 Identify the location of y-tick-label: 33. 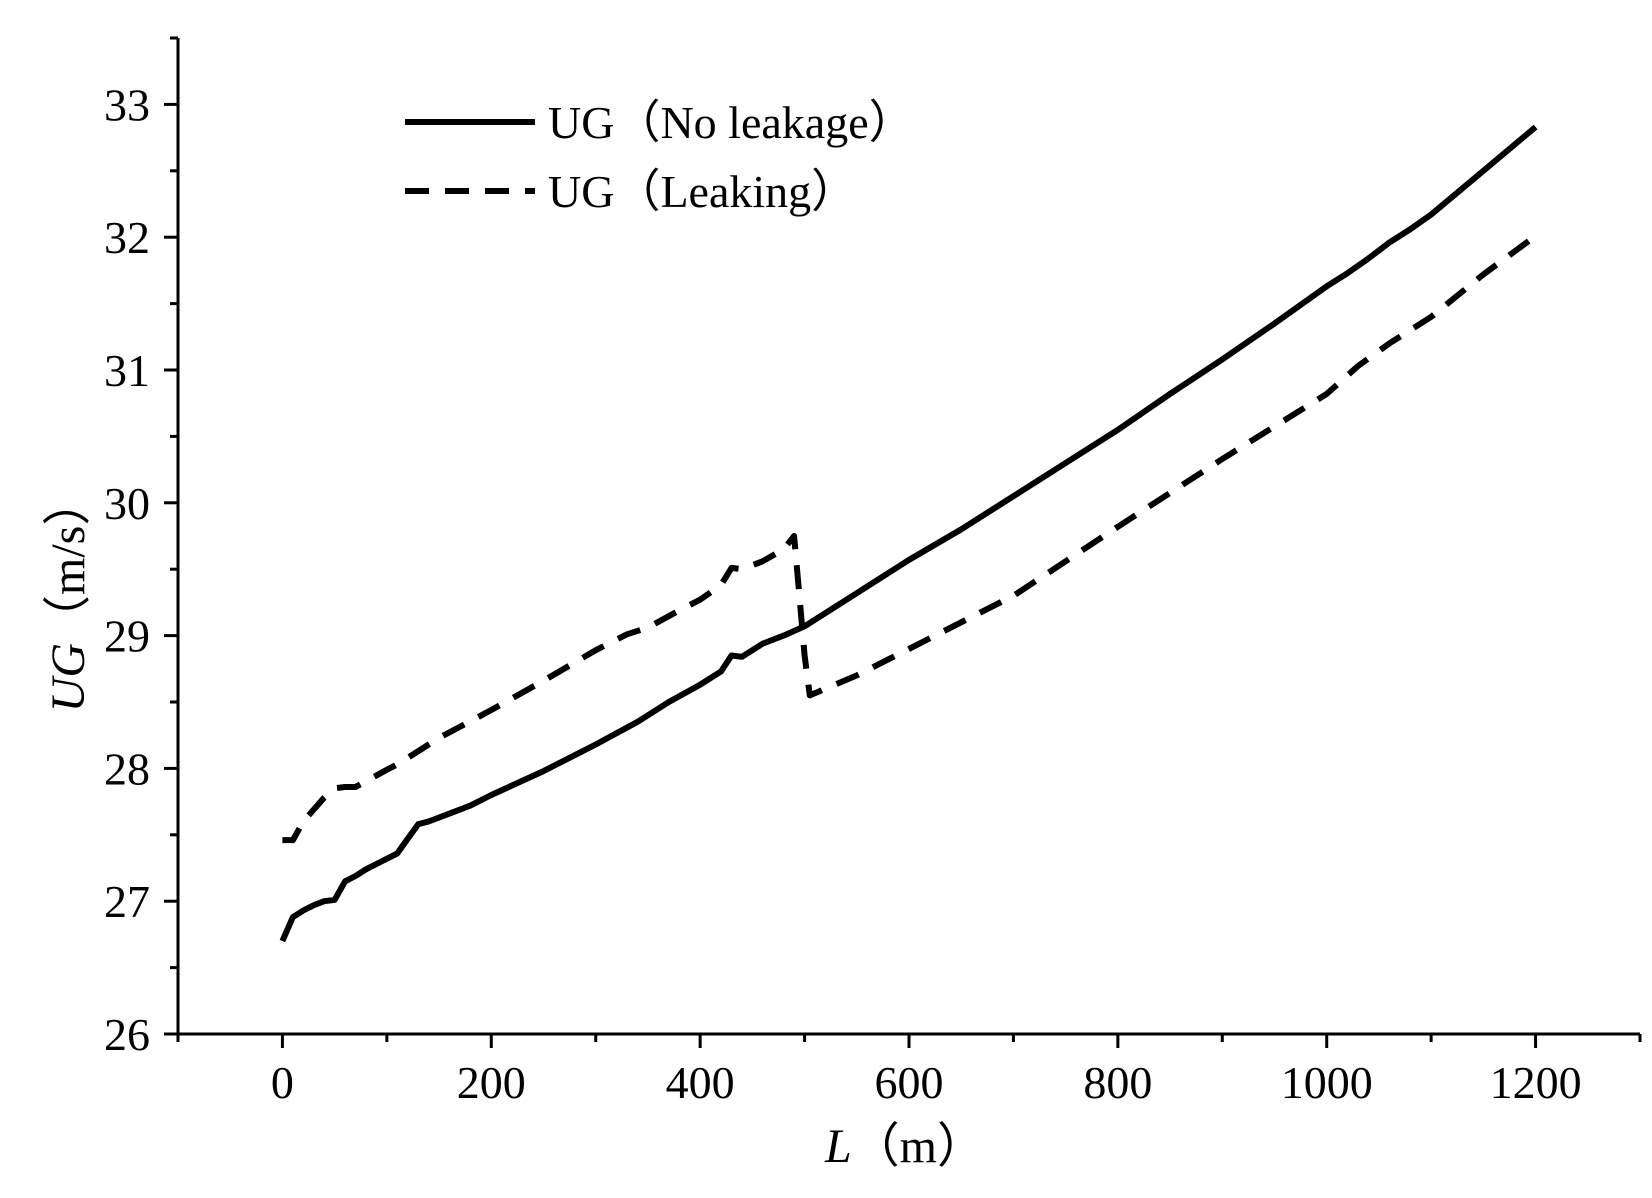
(127, 104).